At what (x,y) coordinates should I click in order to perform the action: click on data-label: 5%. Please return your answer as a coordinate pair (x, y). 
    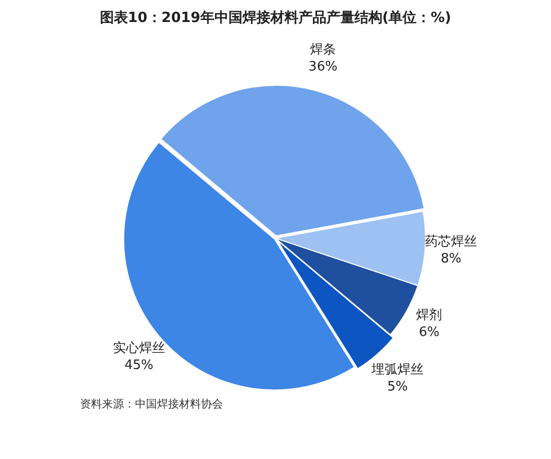
    Looking at the image, I should click on (397, 387).